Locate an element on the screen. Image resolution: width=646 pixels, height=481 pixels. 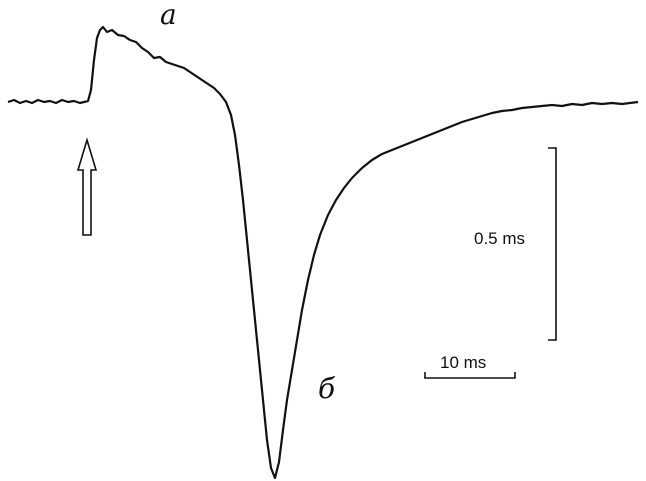
vertical-scale-label: 0.5 ms is located at coordinates (499, 238).